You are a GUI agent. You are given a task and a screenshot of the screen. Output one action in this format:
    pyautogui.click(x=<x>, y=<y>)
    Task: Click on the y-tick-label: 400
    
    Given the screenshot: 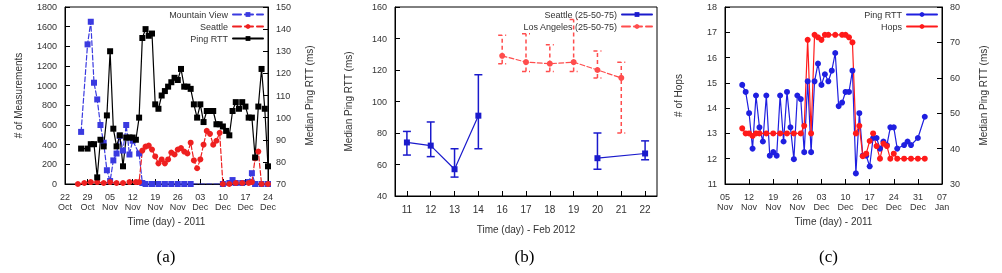 What is the action you would take?
    pyautogui.click(x=49, y=144)
    